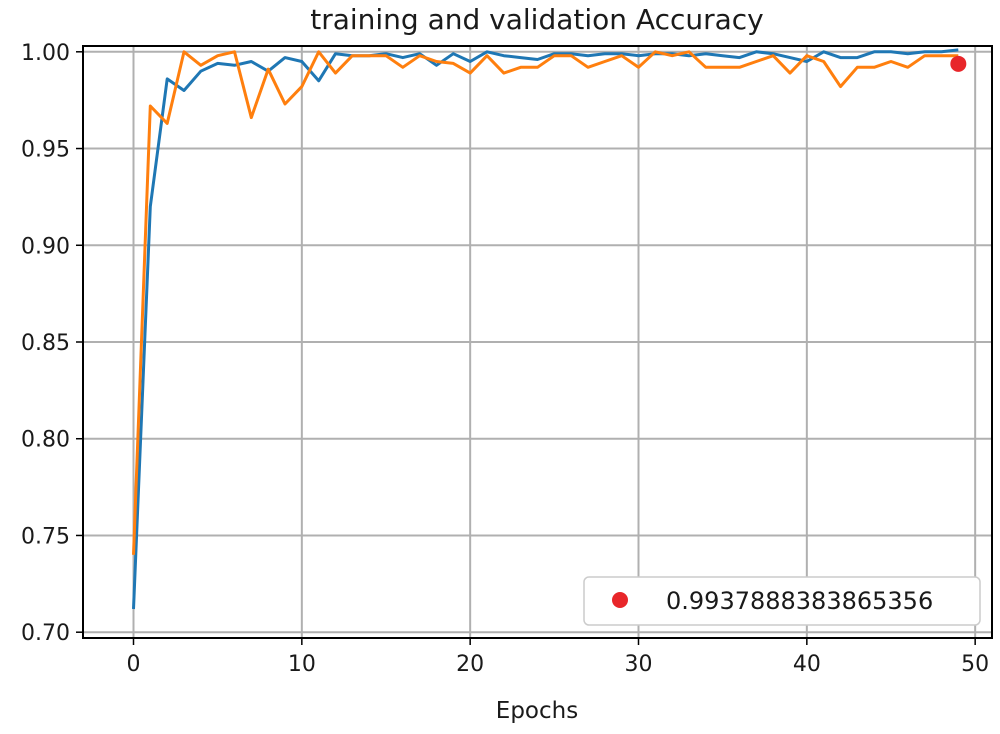  I want to click on y-tick-label: 0.70, so click(45, 633).